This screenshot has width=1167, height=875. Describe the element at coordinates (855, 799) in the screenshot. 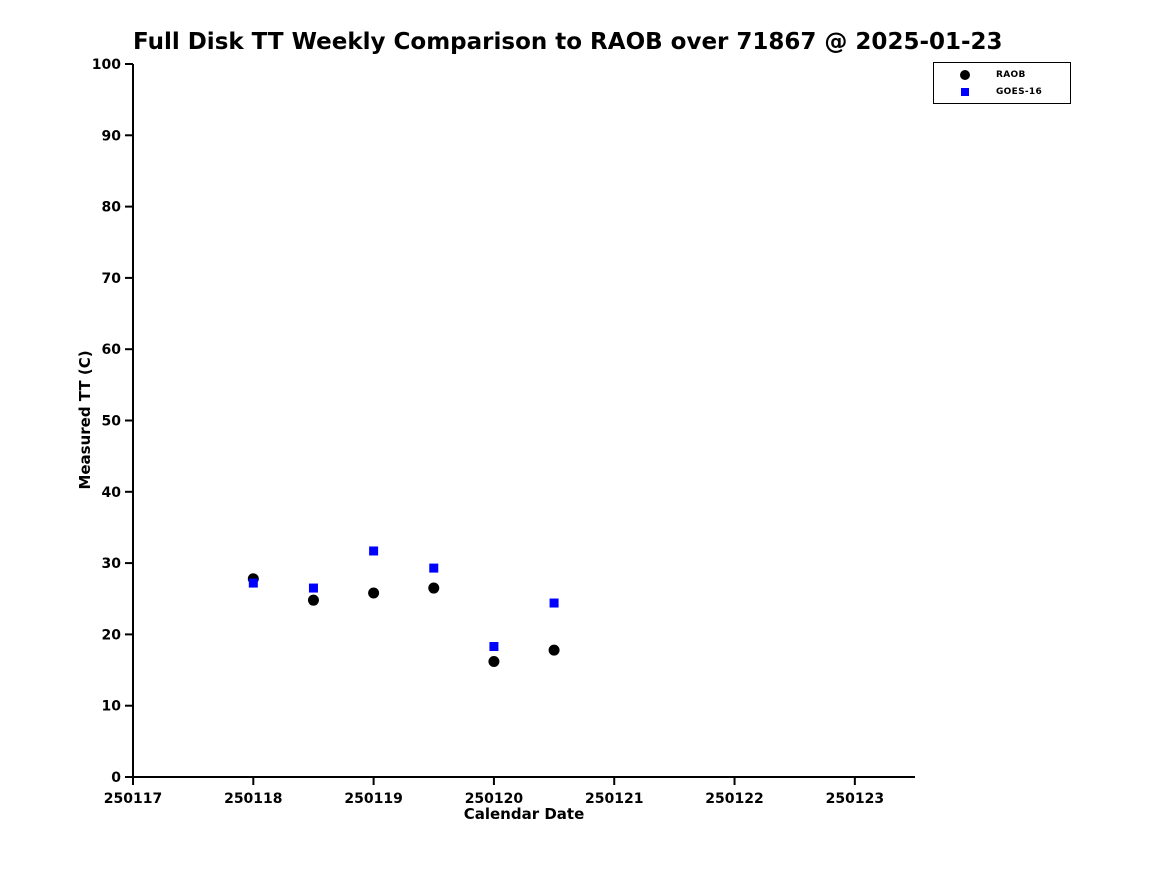

I see `x-tick-label: 250123` at that location.